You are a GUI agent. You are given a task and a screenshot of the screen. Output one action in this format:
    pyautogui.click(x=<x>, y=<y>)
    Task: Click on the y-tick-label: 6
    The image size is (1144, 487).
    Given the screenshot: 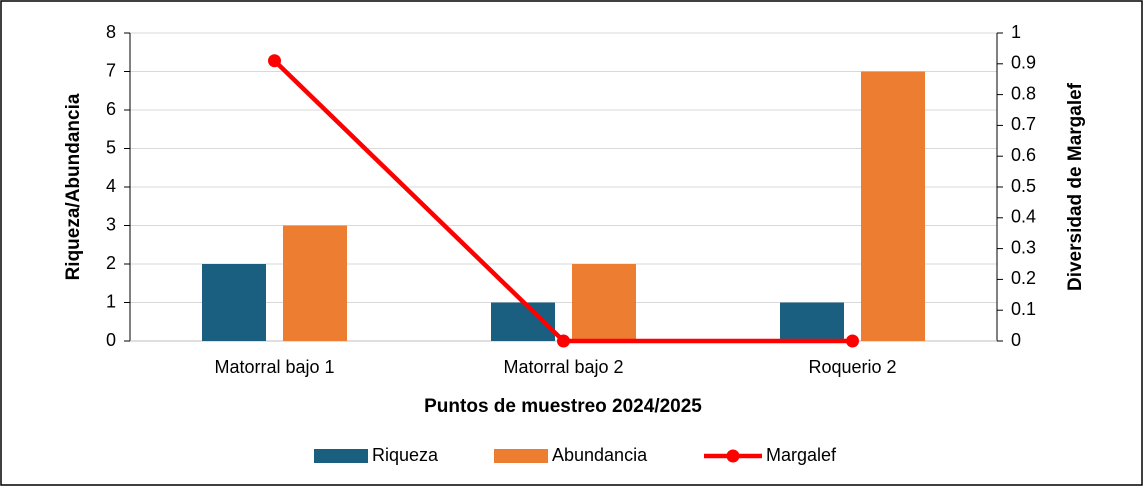 What is the action you would take?
    pyautogui.click(x=111, y=109)
    